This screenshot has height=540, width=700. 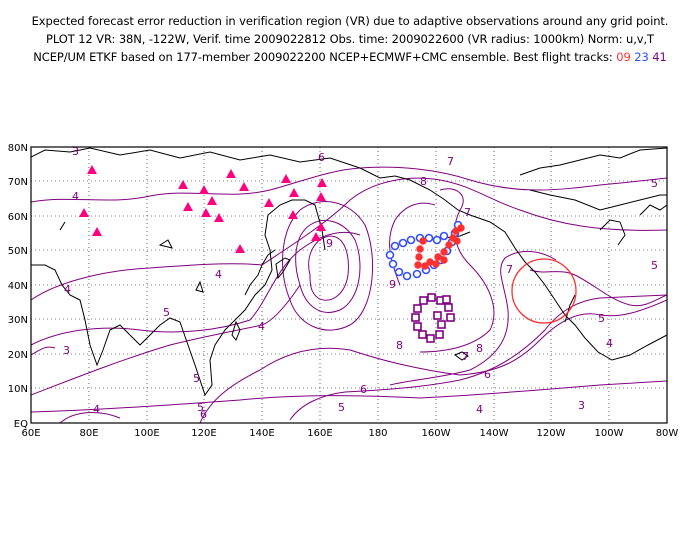 What do you see at coordinates (146, 433) in the screenshot?
I see `x-tick-label: 100E` at bounding box center [146, 433].